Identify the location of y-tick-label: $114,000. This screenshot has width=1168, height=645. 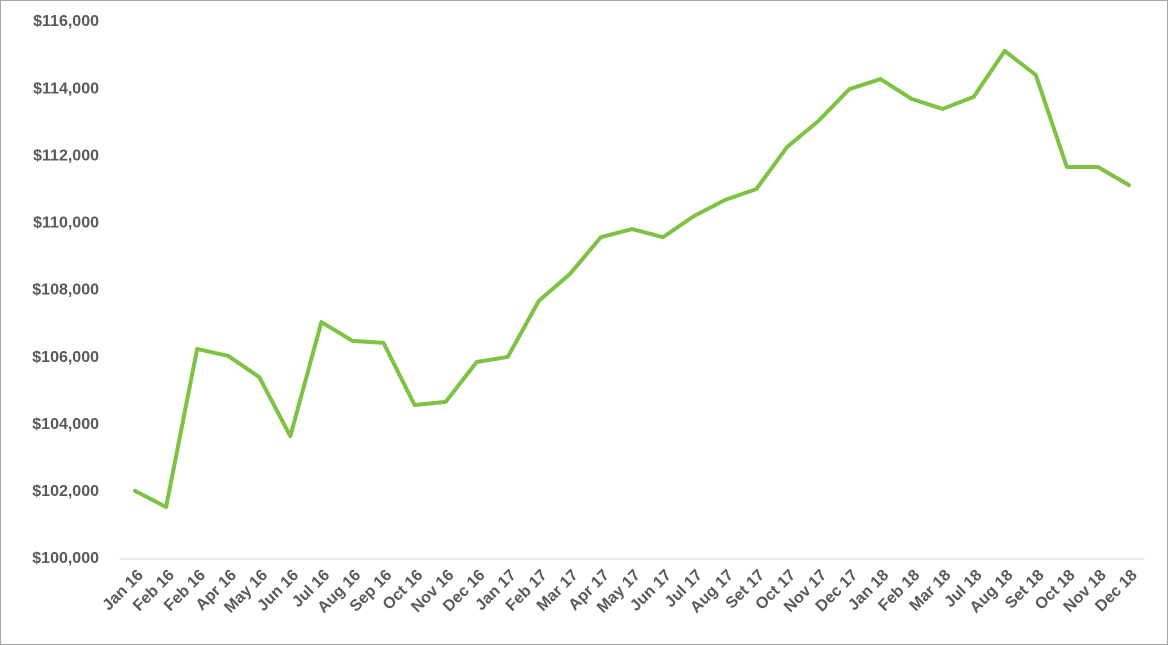
(66, 88).